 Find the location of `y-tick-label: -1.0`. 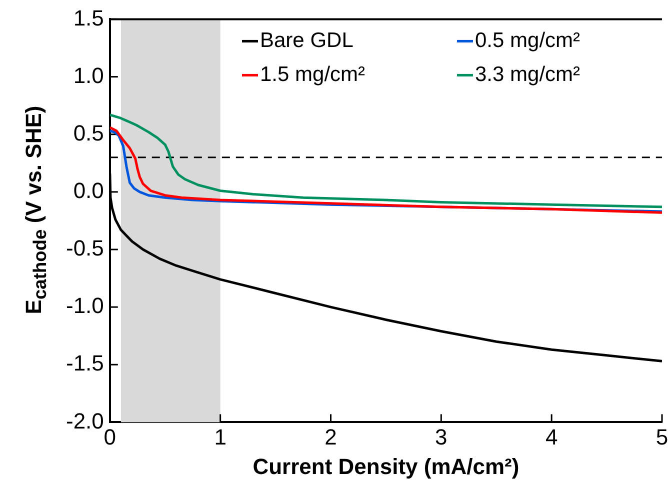

y-tick-label: -1.0 is located at coordinates (85, 305).